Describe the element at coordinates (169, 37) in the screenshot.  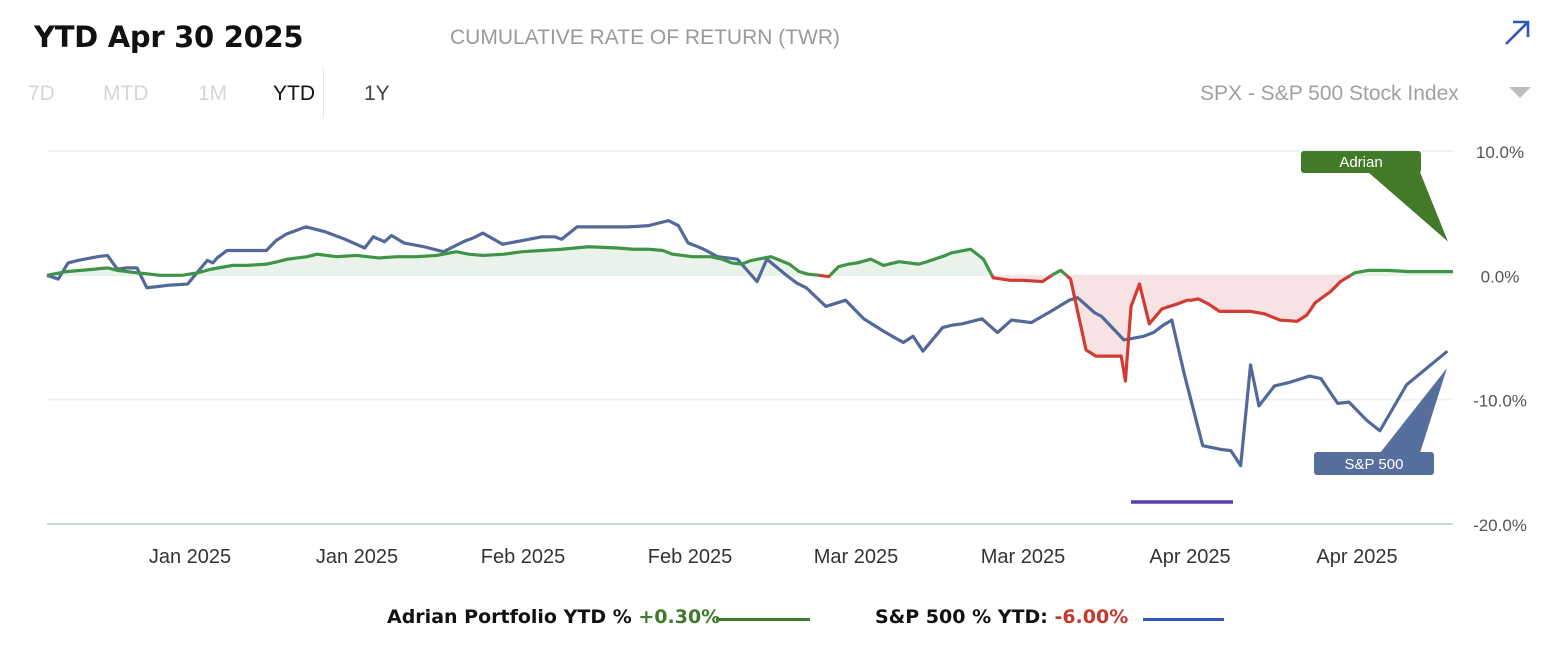
I see `page-title: YTD Apr 30 2025` at that location.